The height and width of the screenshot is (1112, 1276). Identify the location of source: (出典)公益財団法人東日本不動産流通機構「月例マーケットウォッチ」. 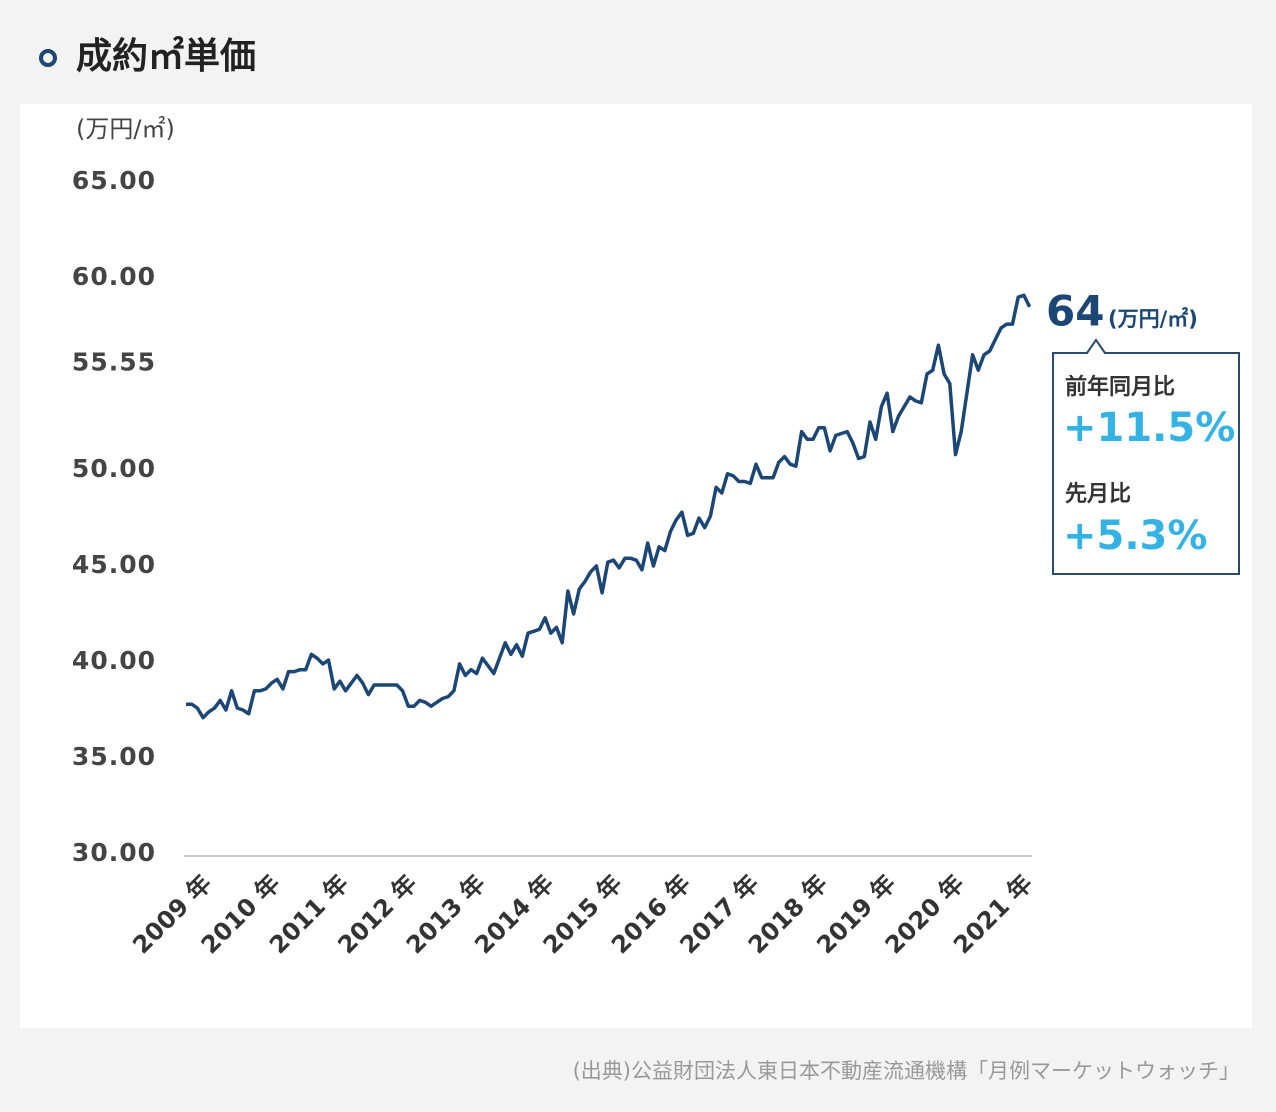
(906, 1071).